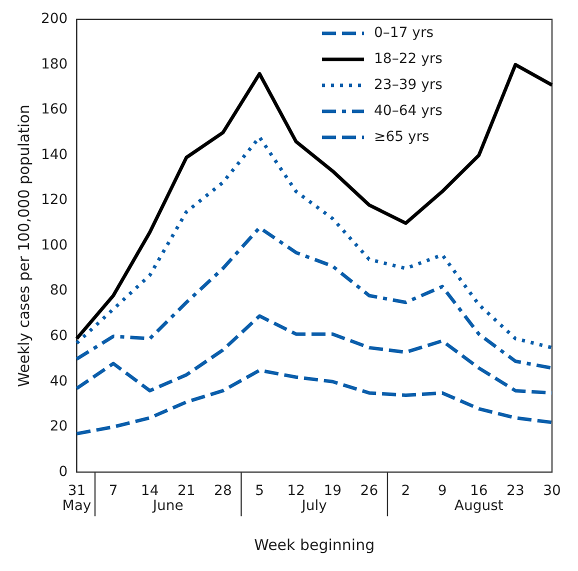 The image size is (578, 571). Describe the element at coordinates (404, 33) in the screenshot. I see `legend-label: 0–17 yrs` at that location.